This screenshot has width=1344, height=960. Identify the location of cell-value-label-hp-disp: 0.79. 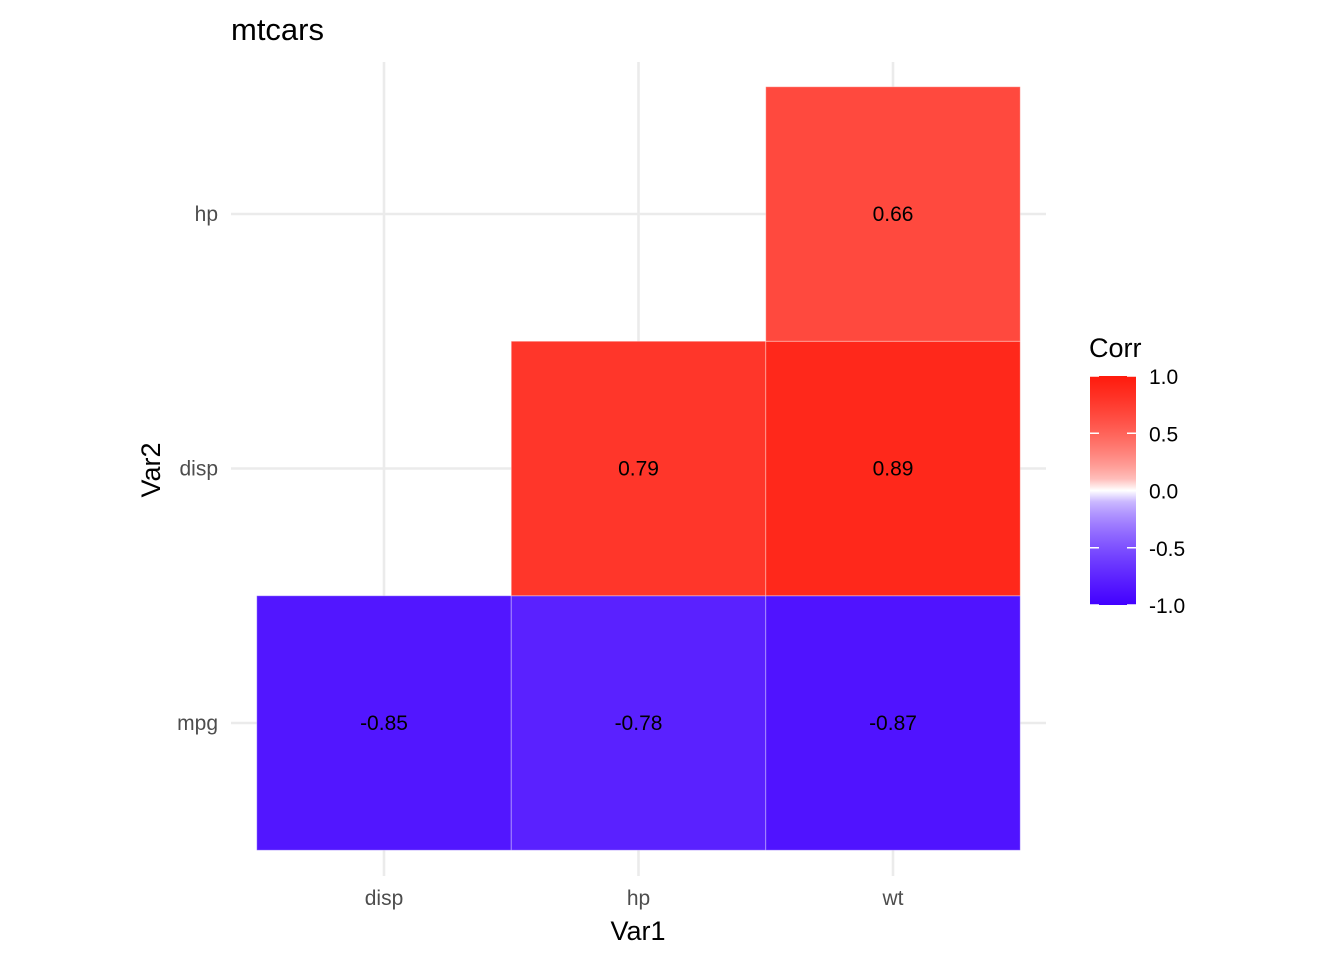
(638, 469).